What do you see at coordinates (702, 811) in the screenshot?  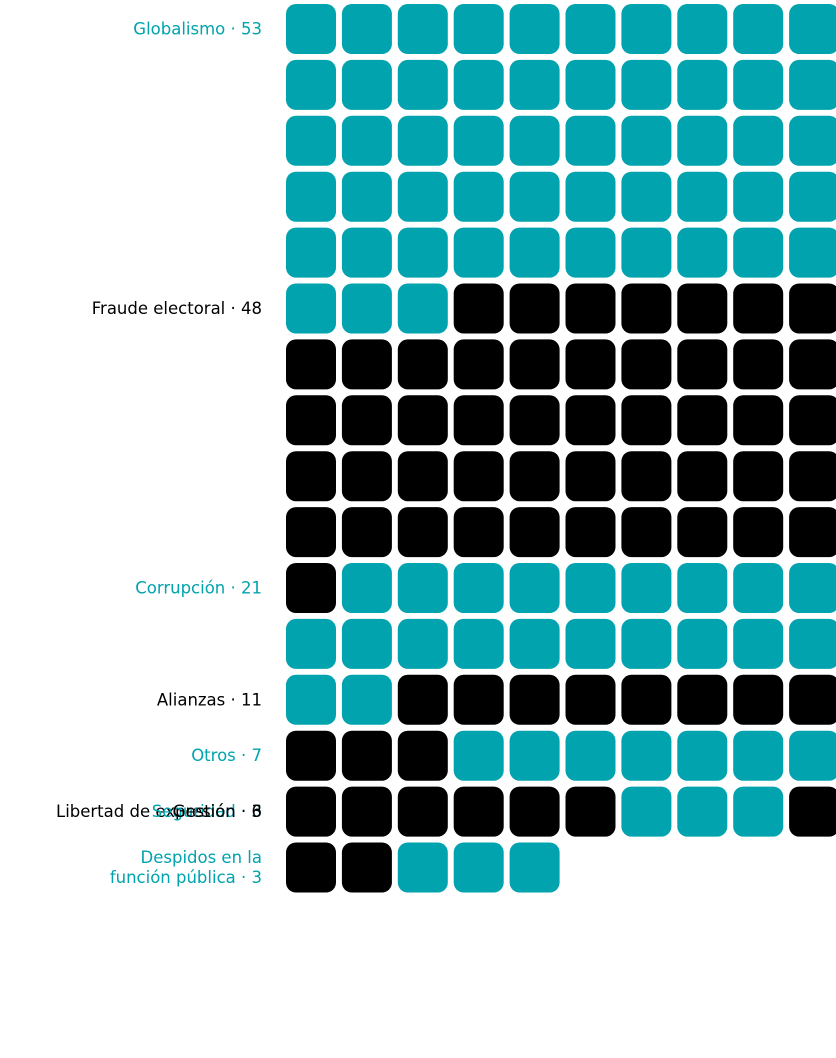 I see `category-seguridad` at bounding box center [702, 811].